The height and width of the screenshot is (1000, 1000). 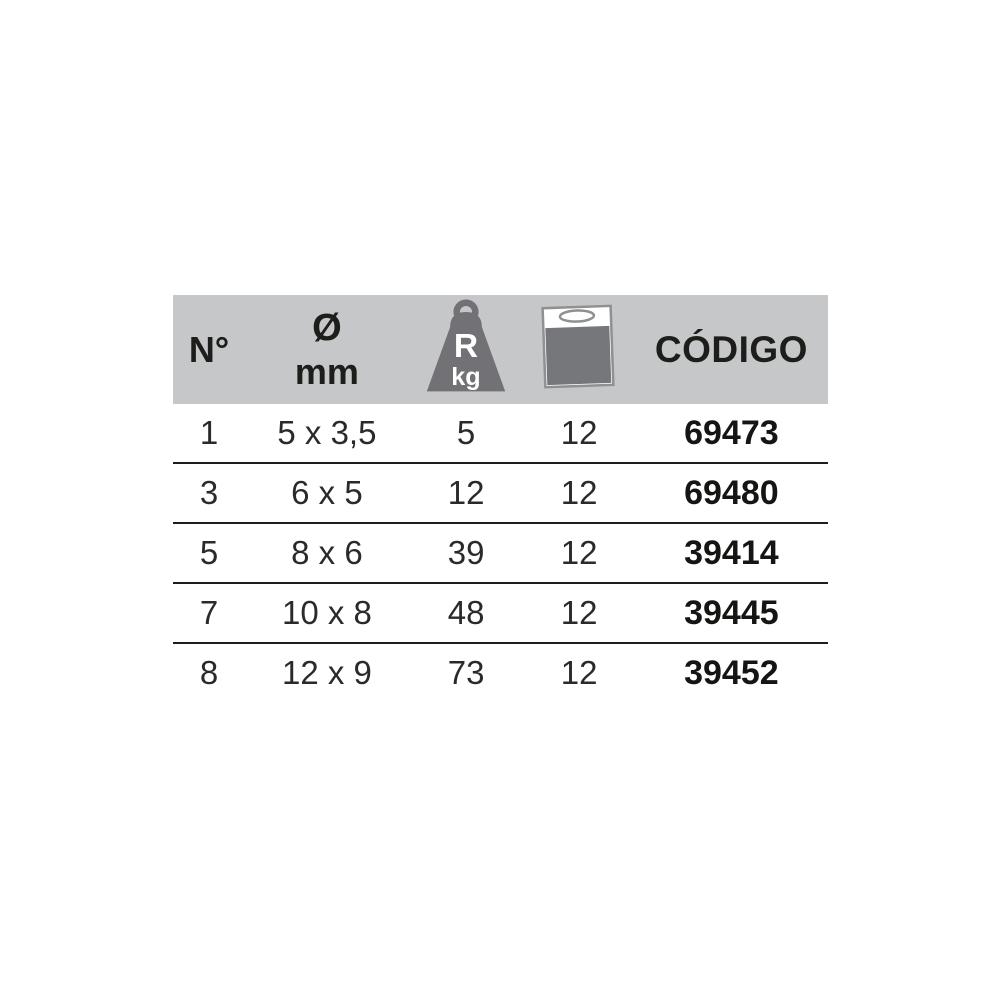 I want to click on svg-text: kg, so click(x=465, y=376).